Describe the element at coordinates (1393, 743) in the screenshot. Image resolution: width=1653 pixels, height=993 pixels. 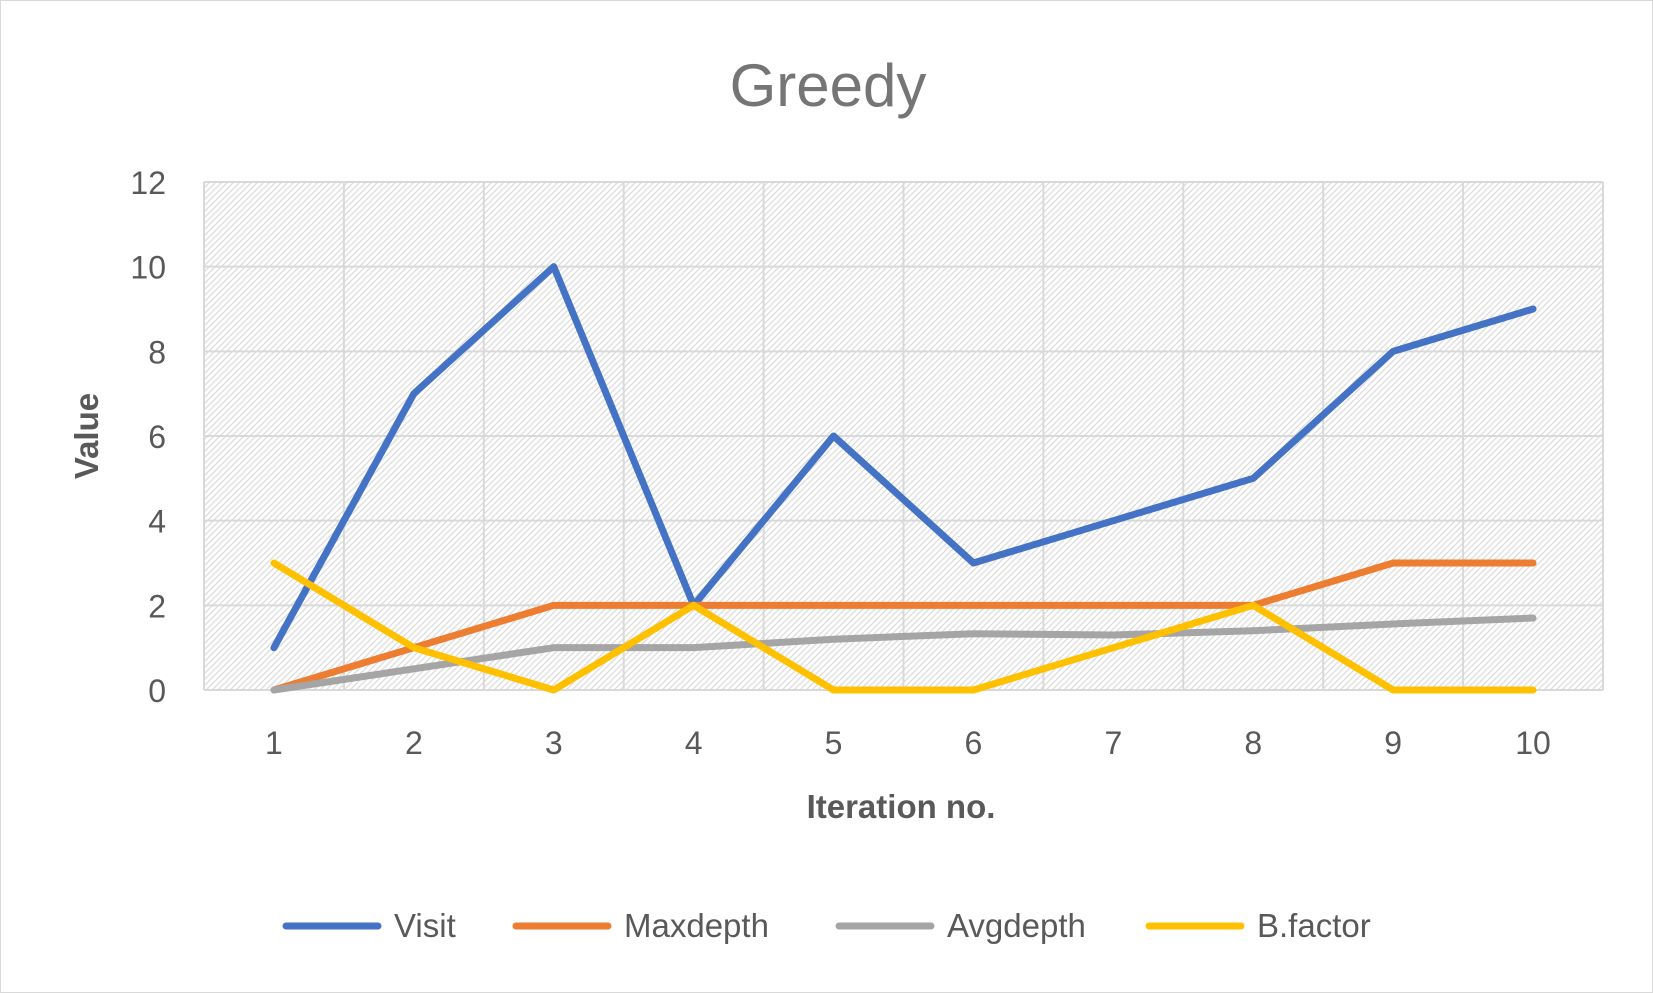
I see `x-tick-label: 9` at that location.